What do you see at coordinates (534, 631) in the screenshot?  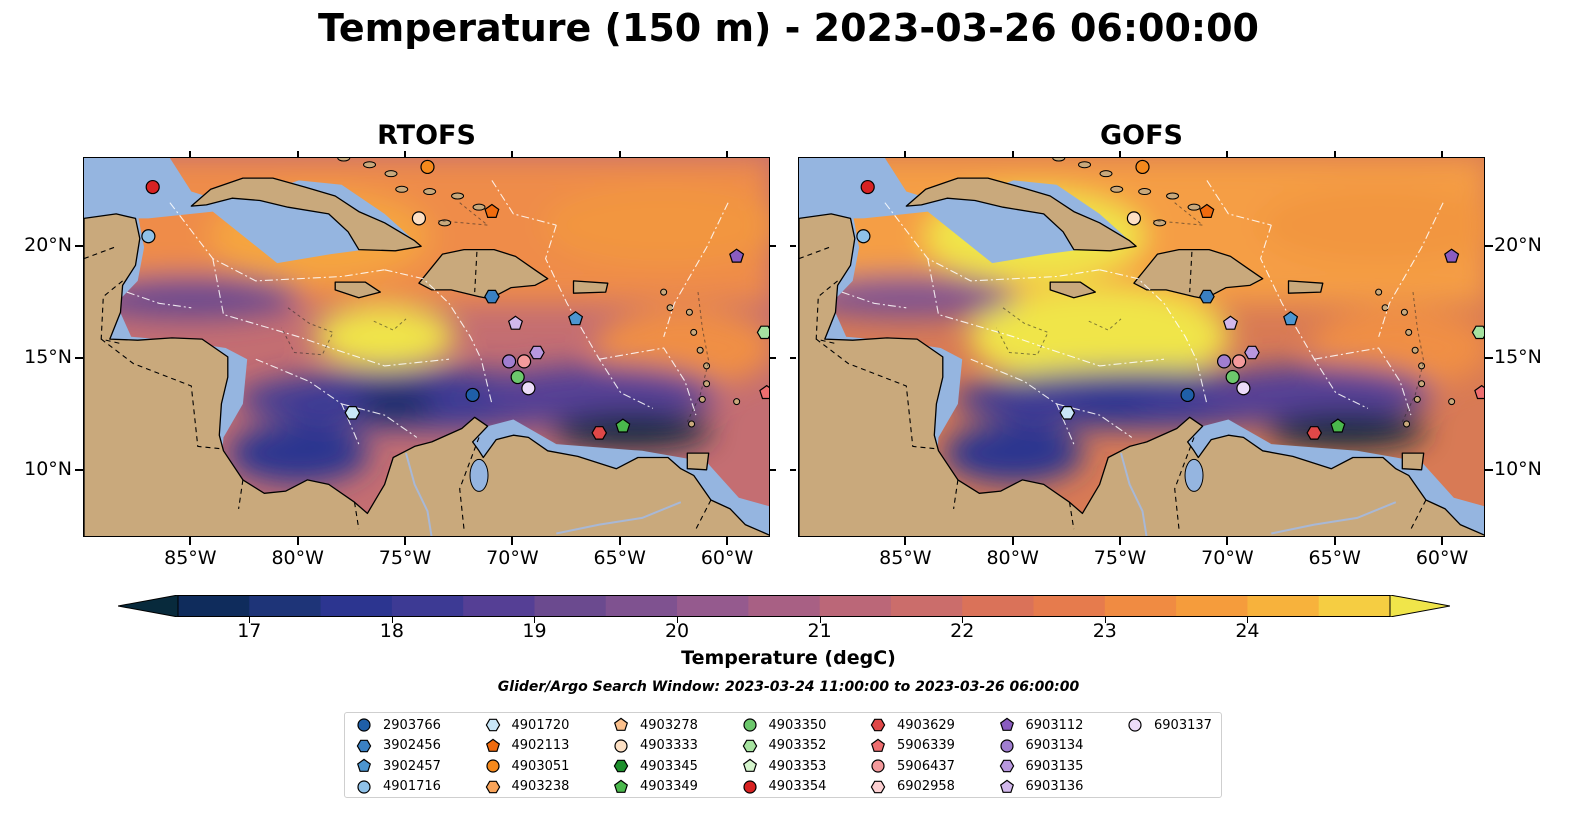 I see `colorbar-tick-label: 19` at bounding box center [534, 631].